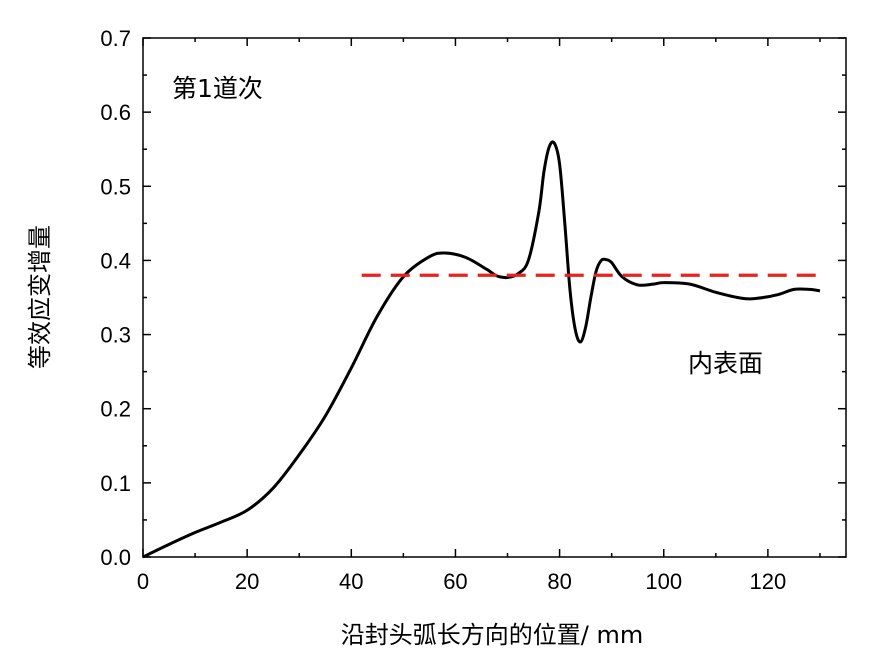  What do you see at coordinates (559, 581) in the screenshot?
I see `x-tick-label: 80` at bounding box center [559, 581].